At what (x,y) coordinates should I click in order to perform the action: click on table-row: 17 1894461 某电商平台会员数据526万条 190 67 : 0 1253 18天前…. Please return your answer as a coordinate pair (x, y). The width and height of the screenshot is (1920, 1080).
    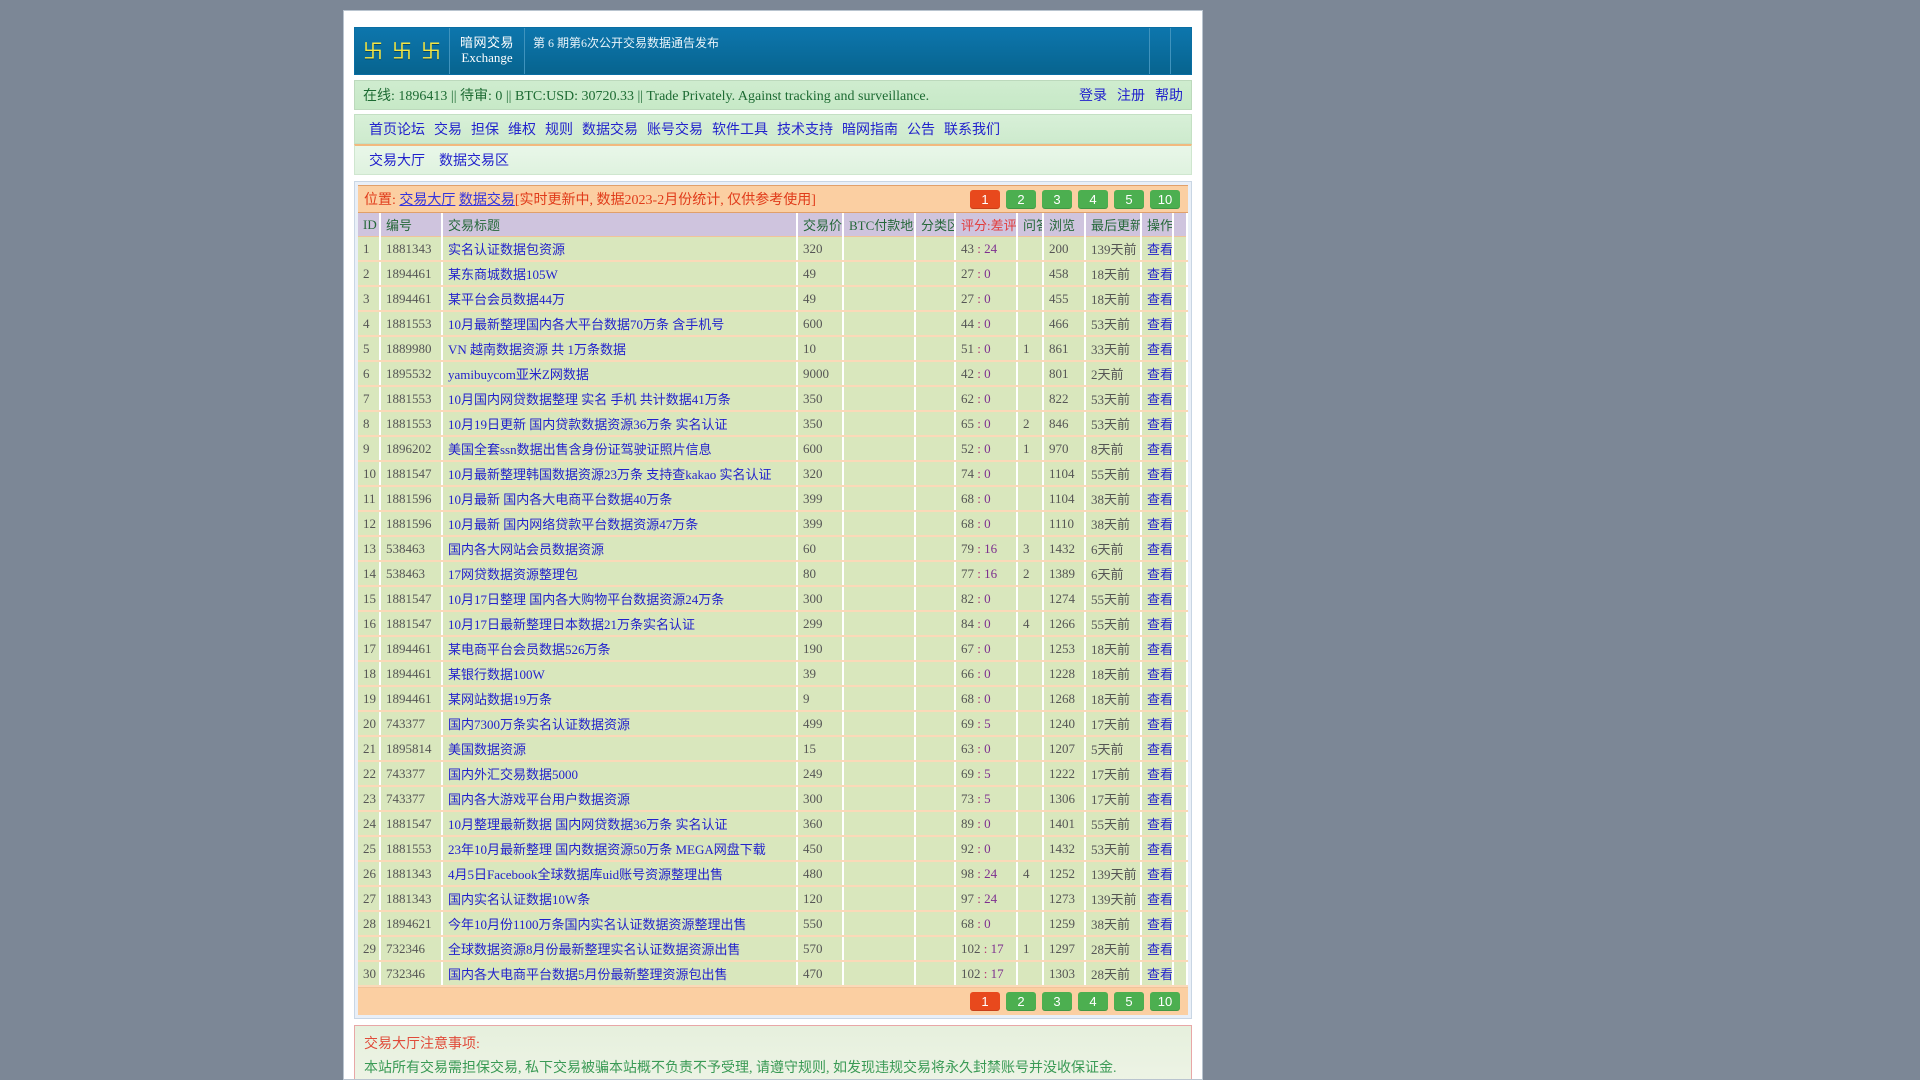
    Looking at the image, I should click on (773, 649).